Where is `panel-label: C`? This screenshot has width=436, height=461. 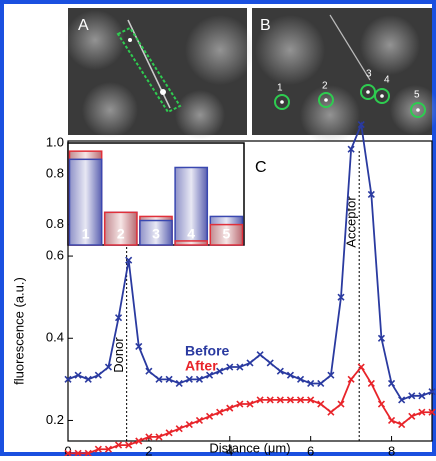 panel-label: C is located at coordinates (261, 167).